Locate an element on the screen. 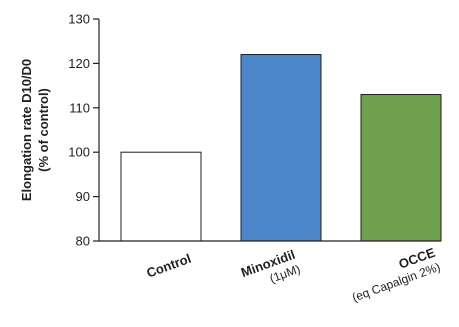  y-tick-label: 80 is located at coordinates (83, 241).